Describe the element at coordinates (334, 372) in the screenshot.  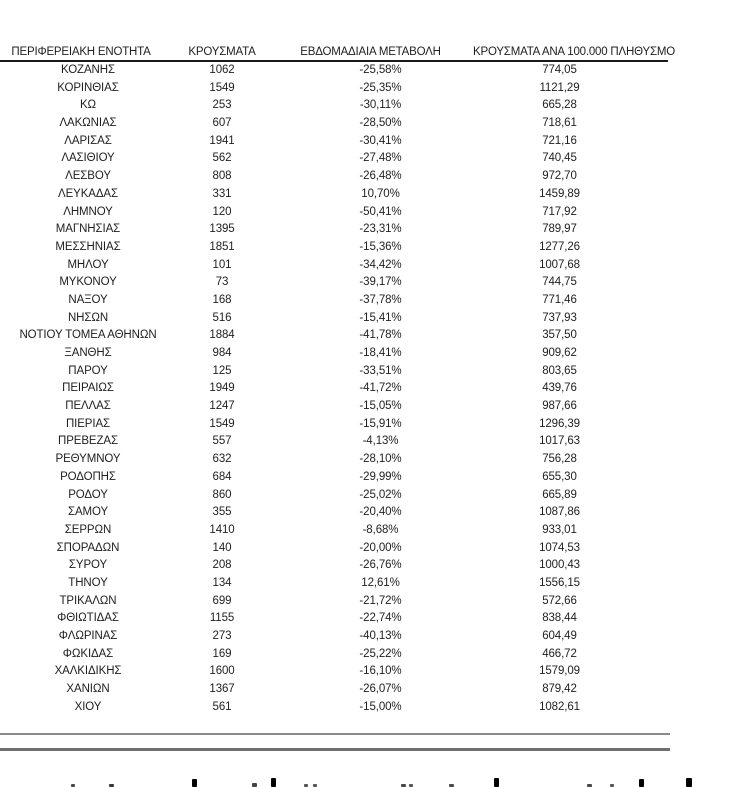
I see `table-row: ΠΑΡΟΥ 125 -33,51% 803,65` at that location.